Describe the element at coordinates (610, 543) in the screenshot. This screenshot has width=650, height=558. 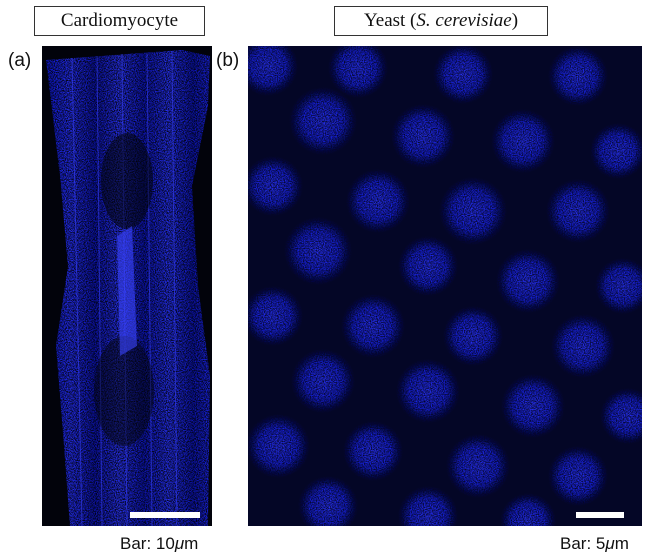
I see `panel-b-scalebar-mu: μ` at that location.